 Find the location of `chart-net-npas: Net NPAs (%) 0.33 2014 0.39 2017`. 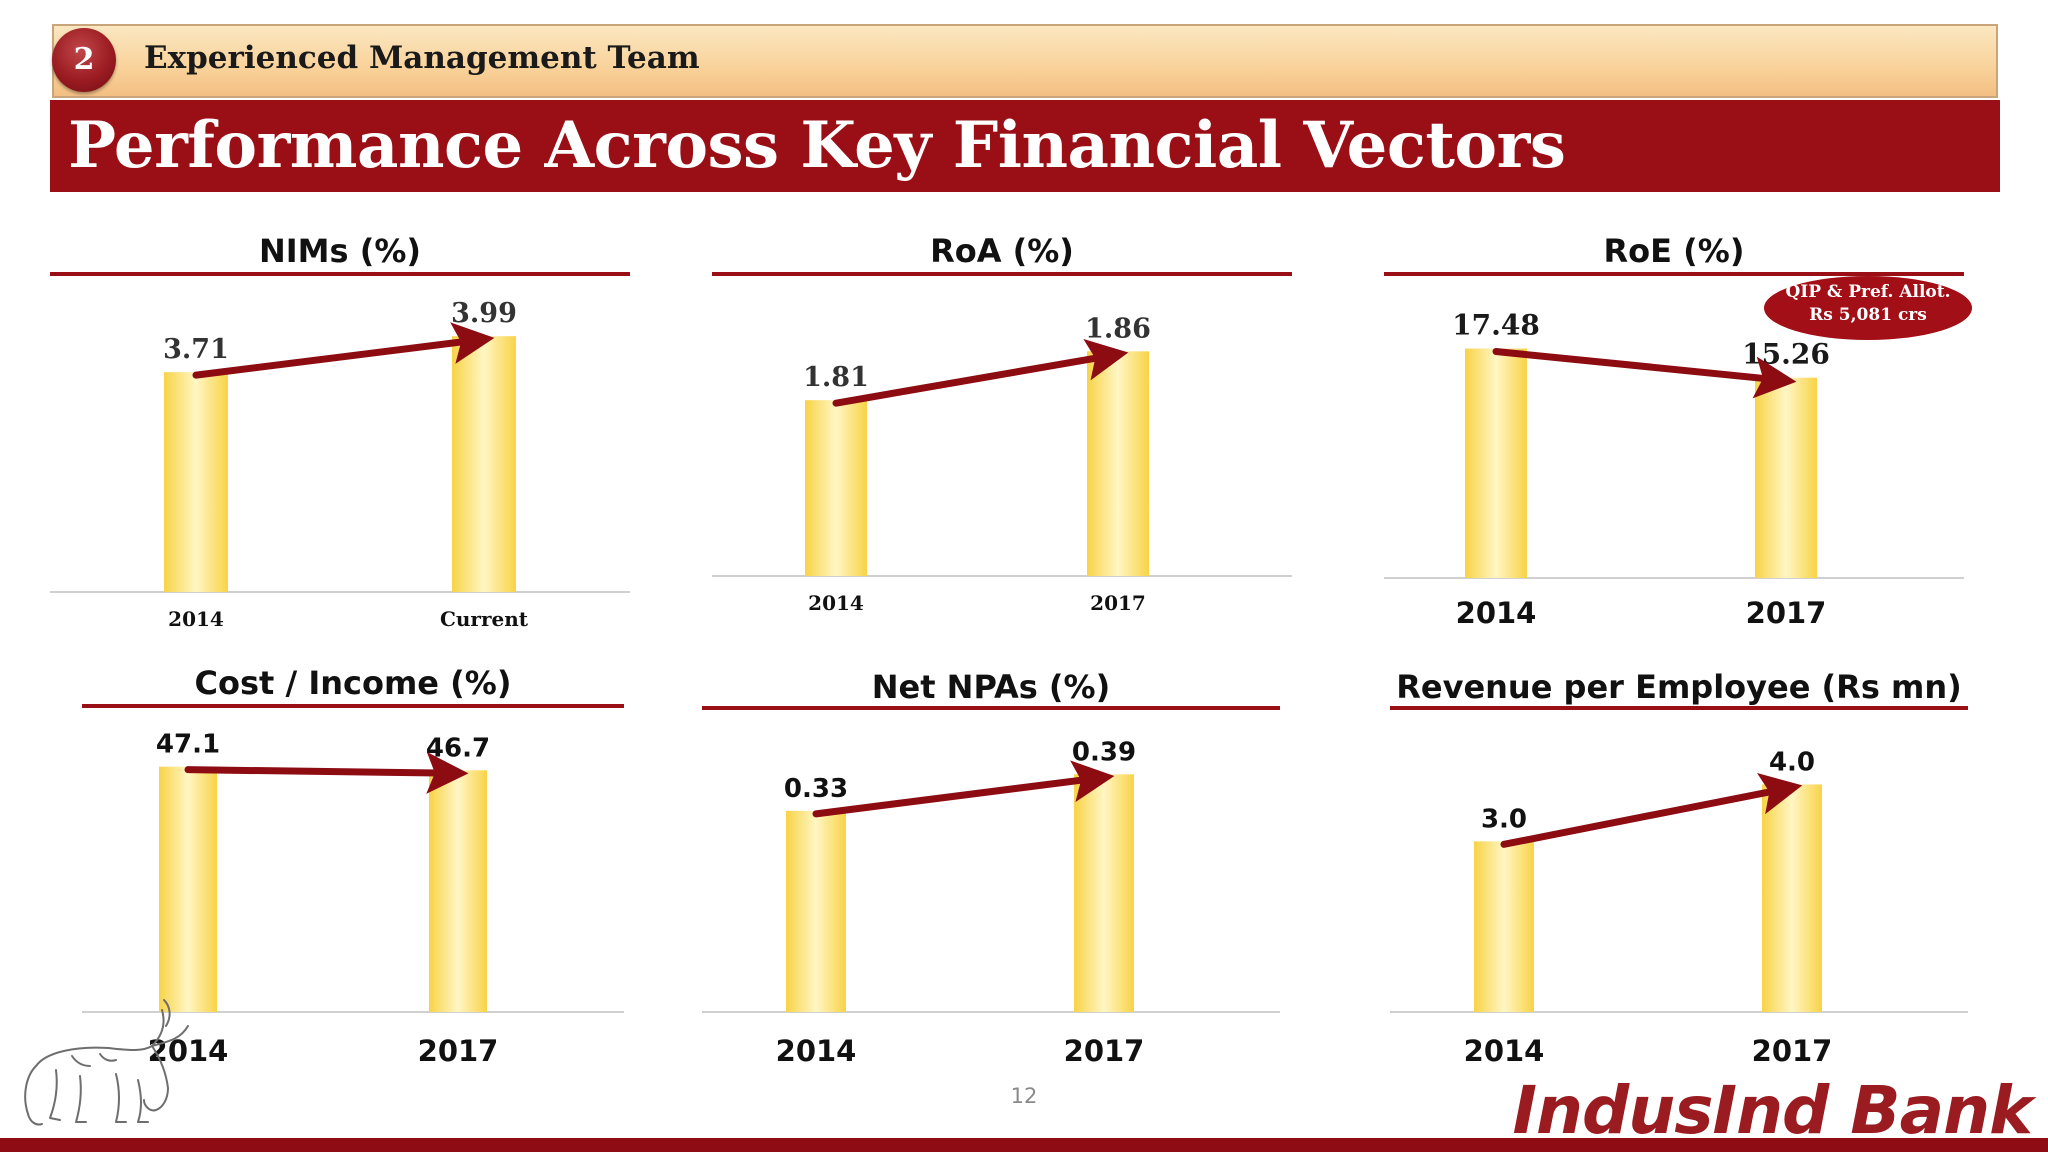

chart-net-npas: Net NPAs (%) 0.33 2014 0.39 2017 is located at coordinates (991, 864).